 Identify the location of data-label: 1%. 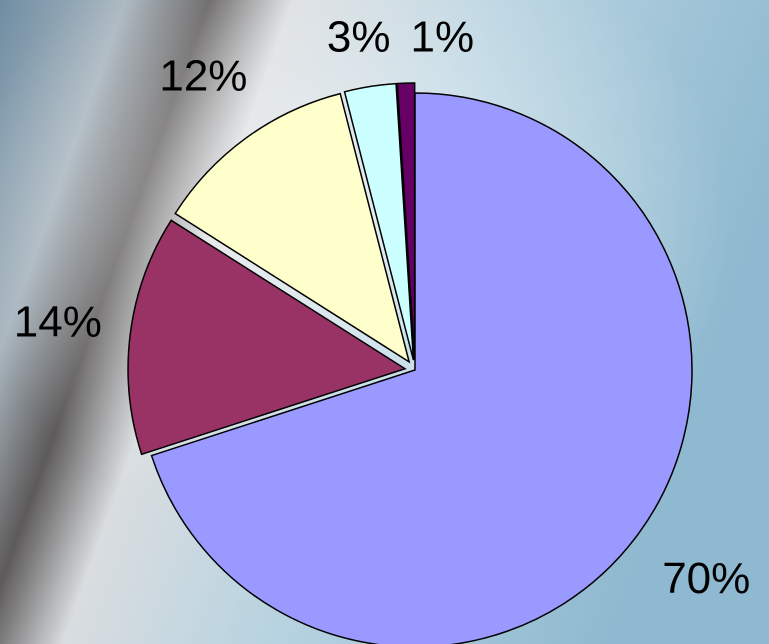
(442, 37).